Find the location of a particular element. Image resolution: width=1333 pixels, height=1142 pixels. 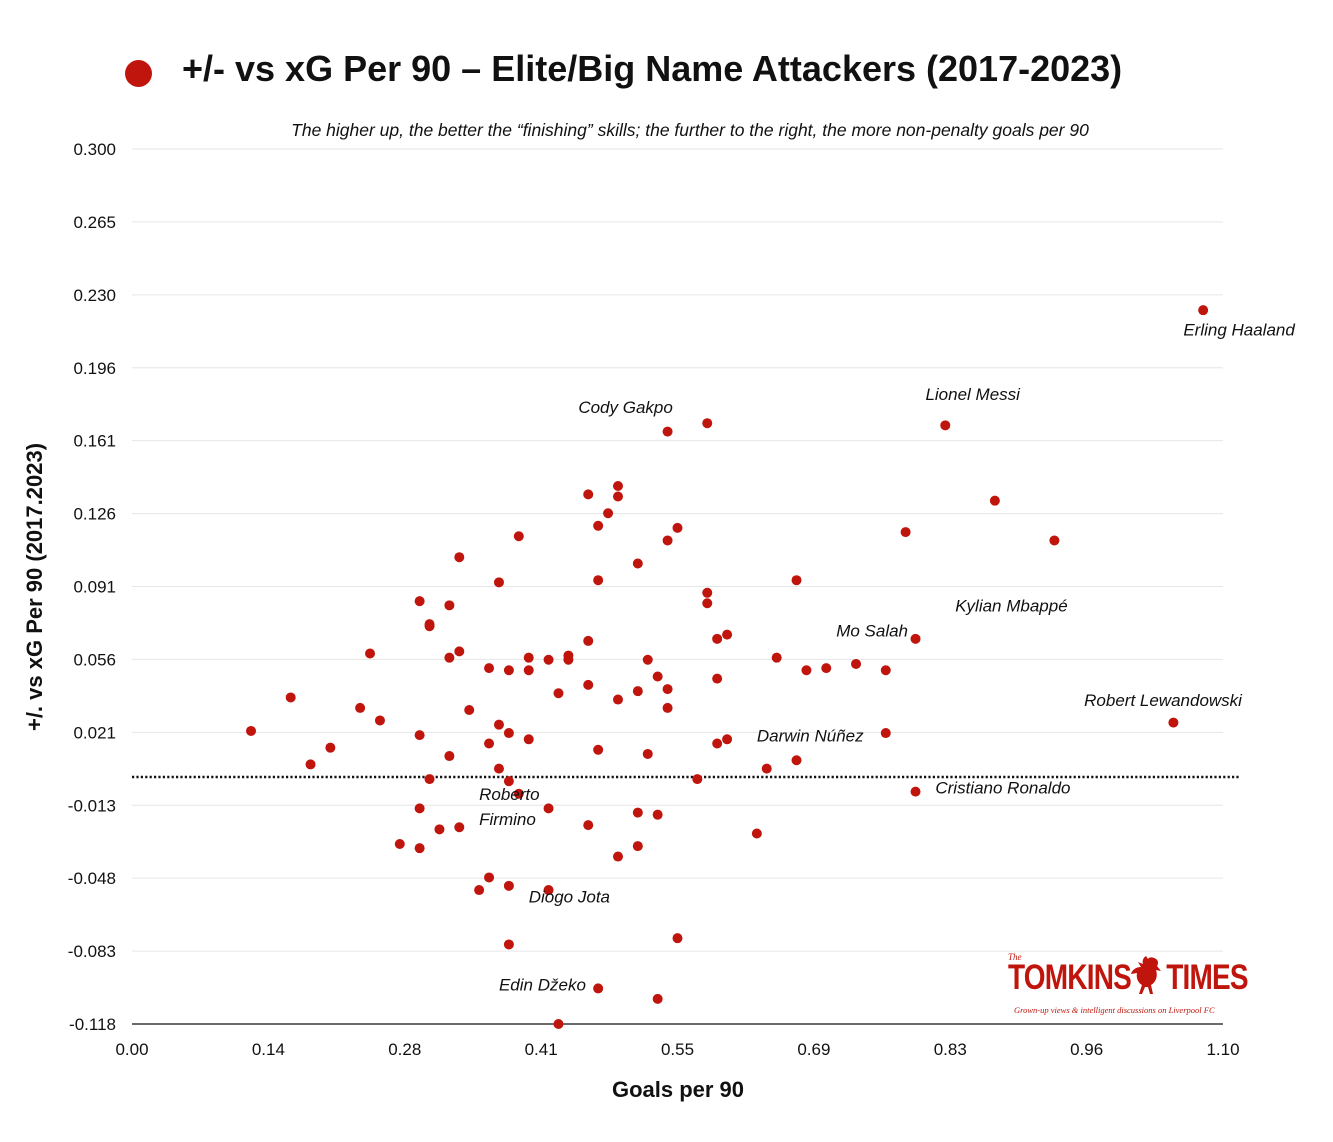

x-tick-label: 0.55 is located at coordinates (677, 1049).